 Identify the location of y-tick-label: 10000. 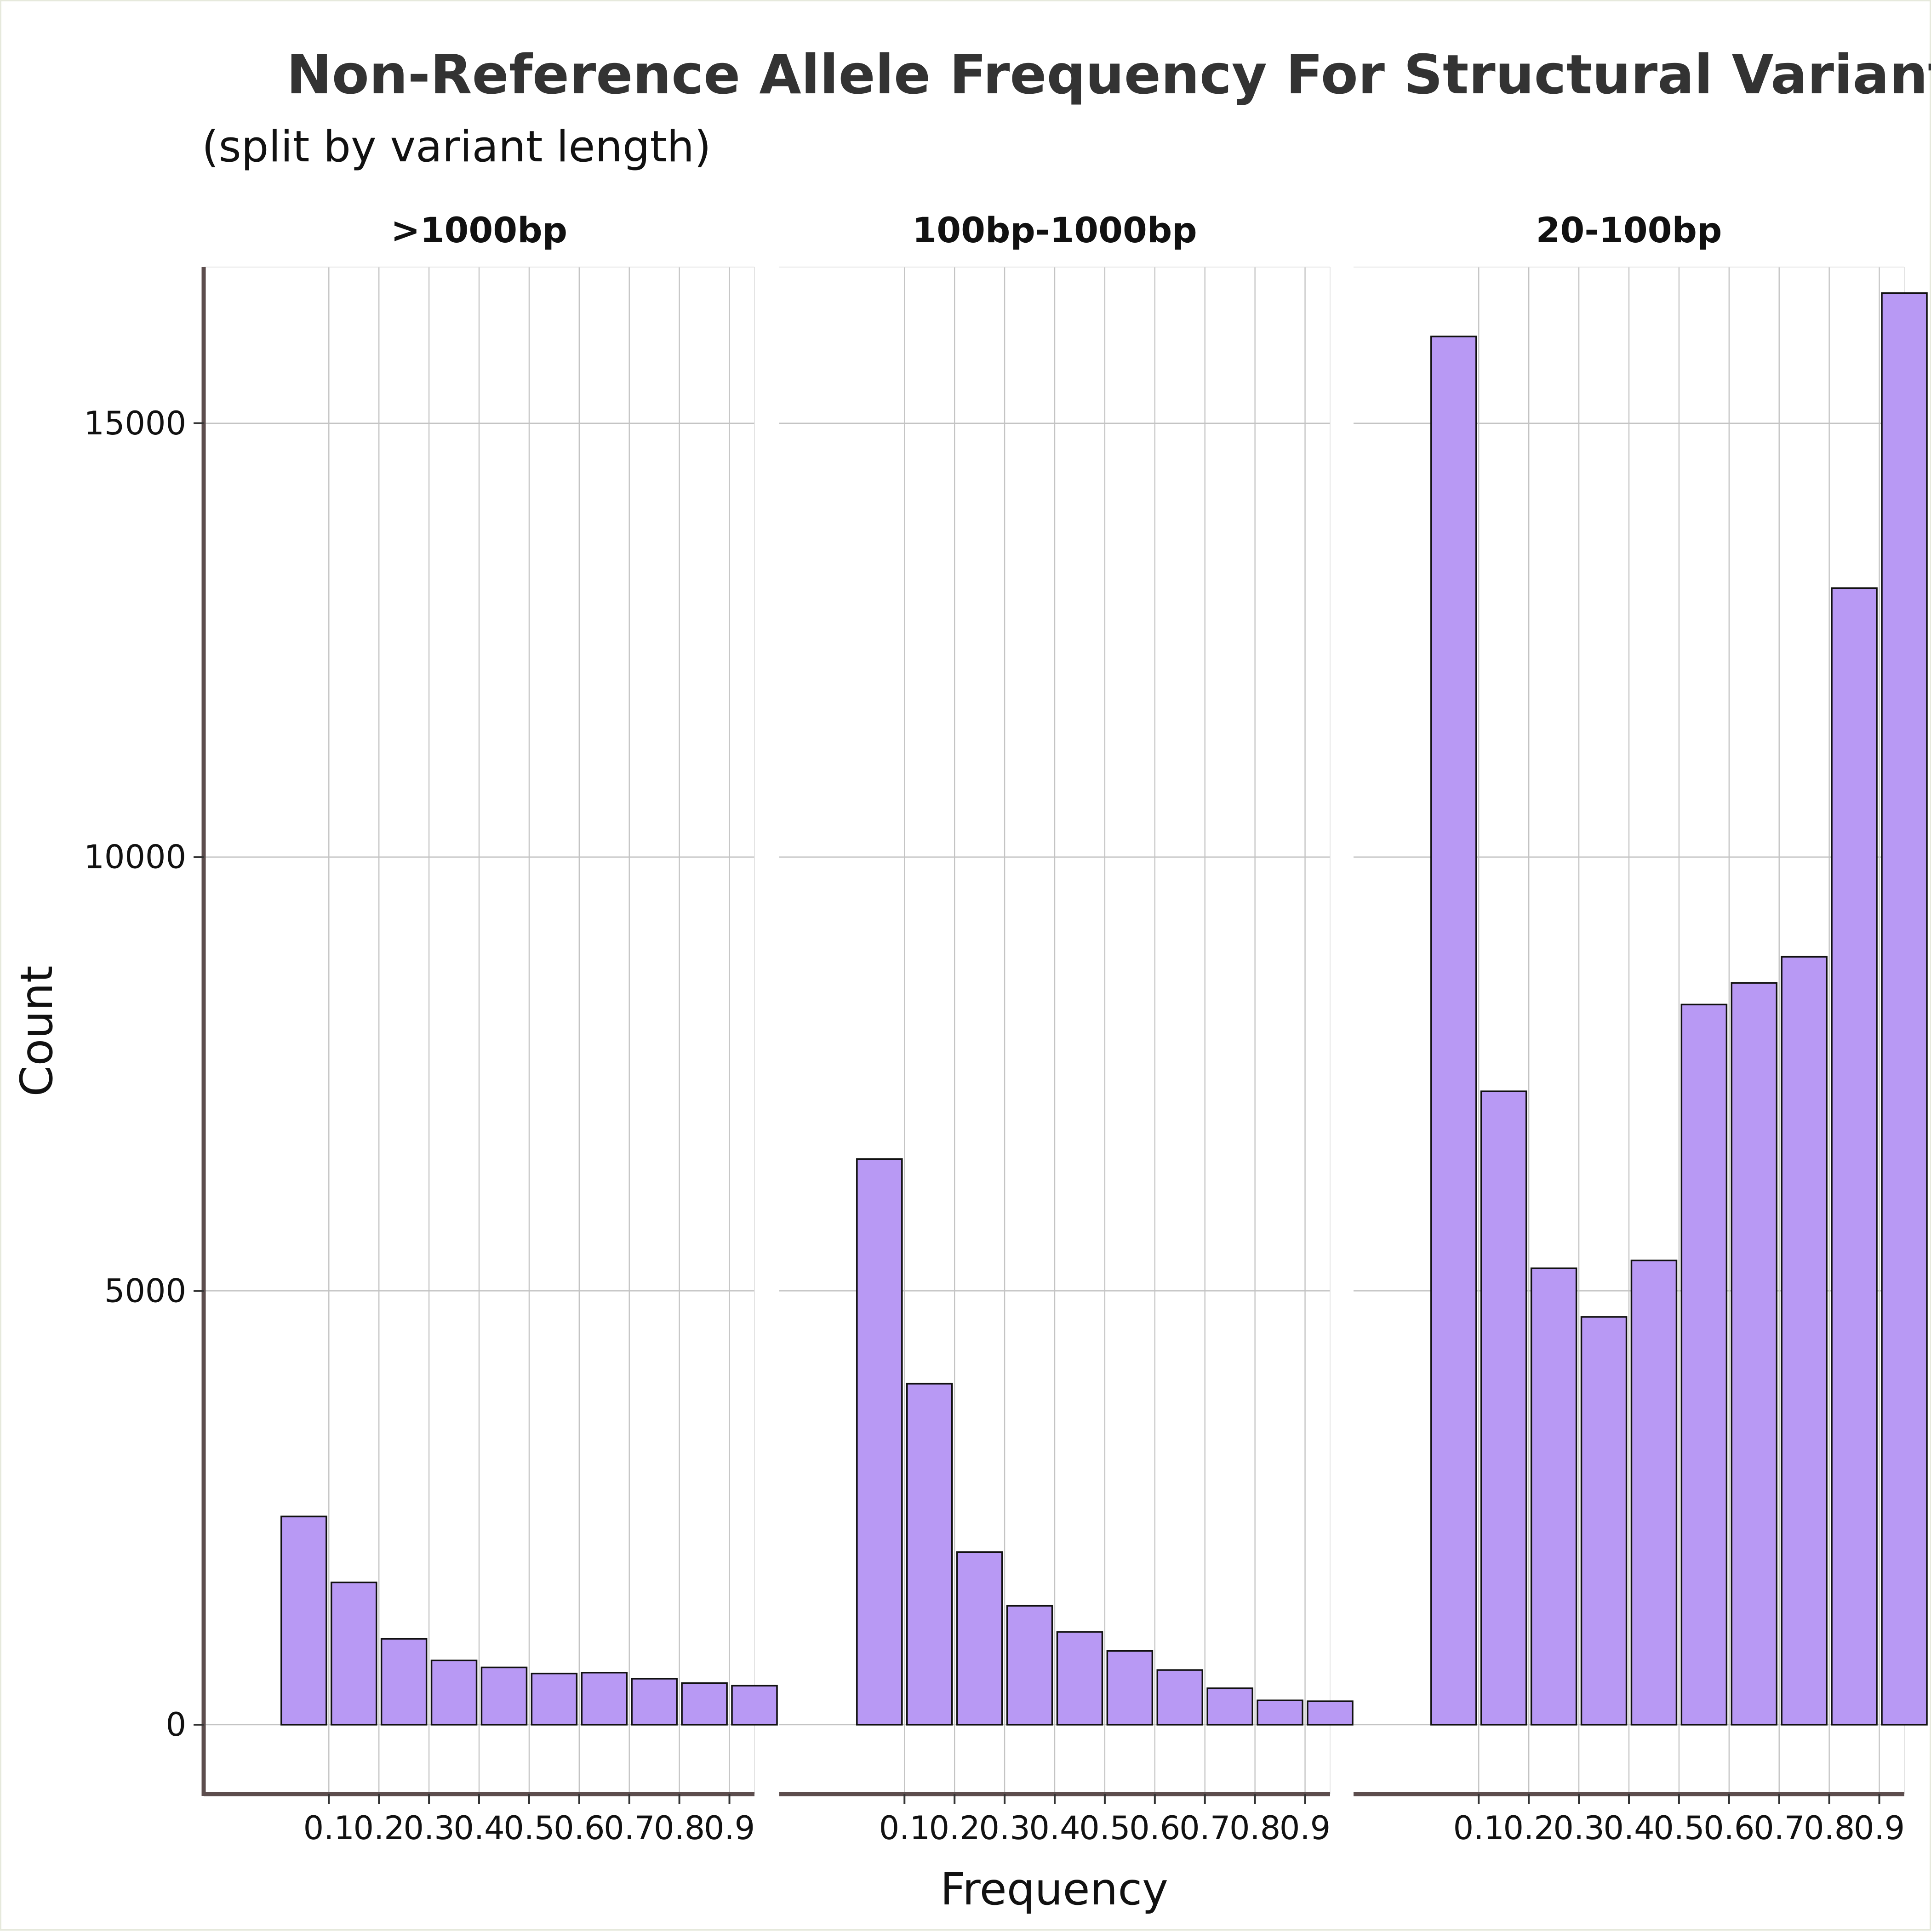
(135, 857).